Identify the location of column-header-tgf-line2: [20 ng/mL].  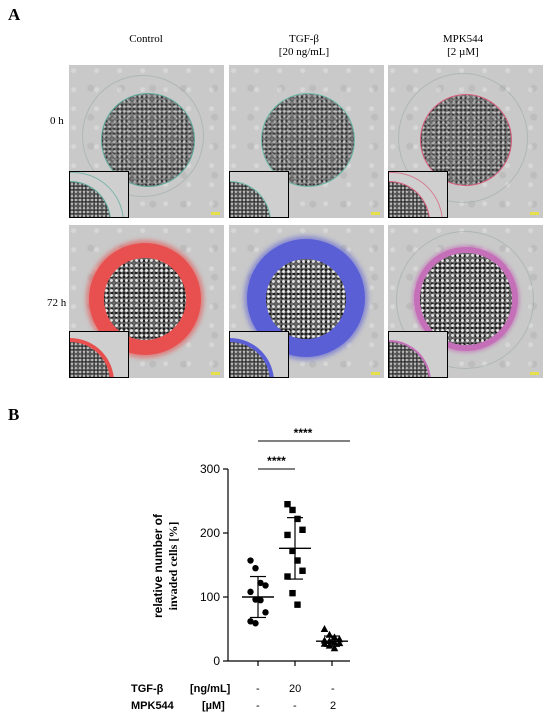
(304, 52).